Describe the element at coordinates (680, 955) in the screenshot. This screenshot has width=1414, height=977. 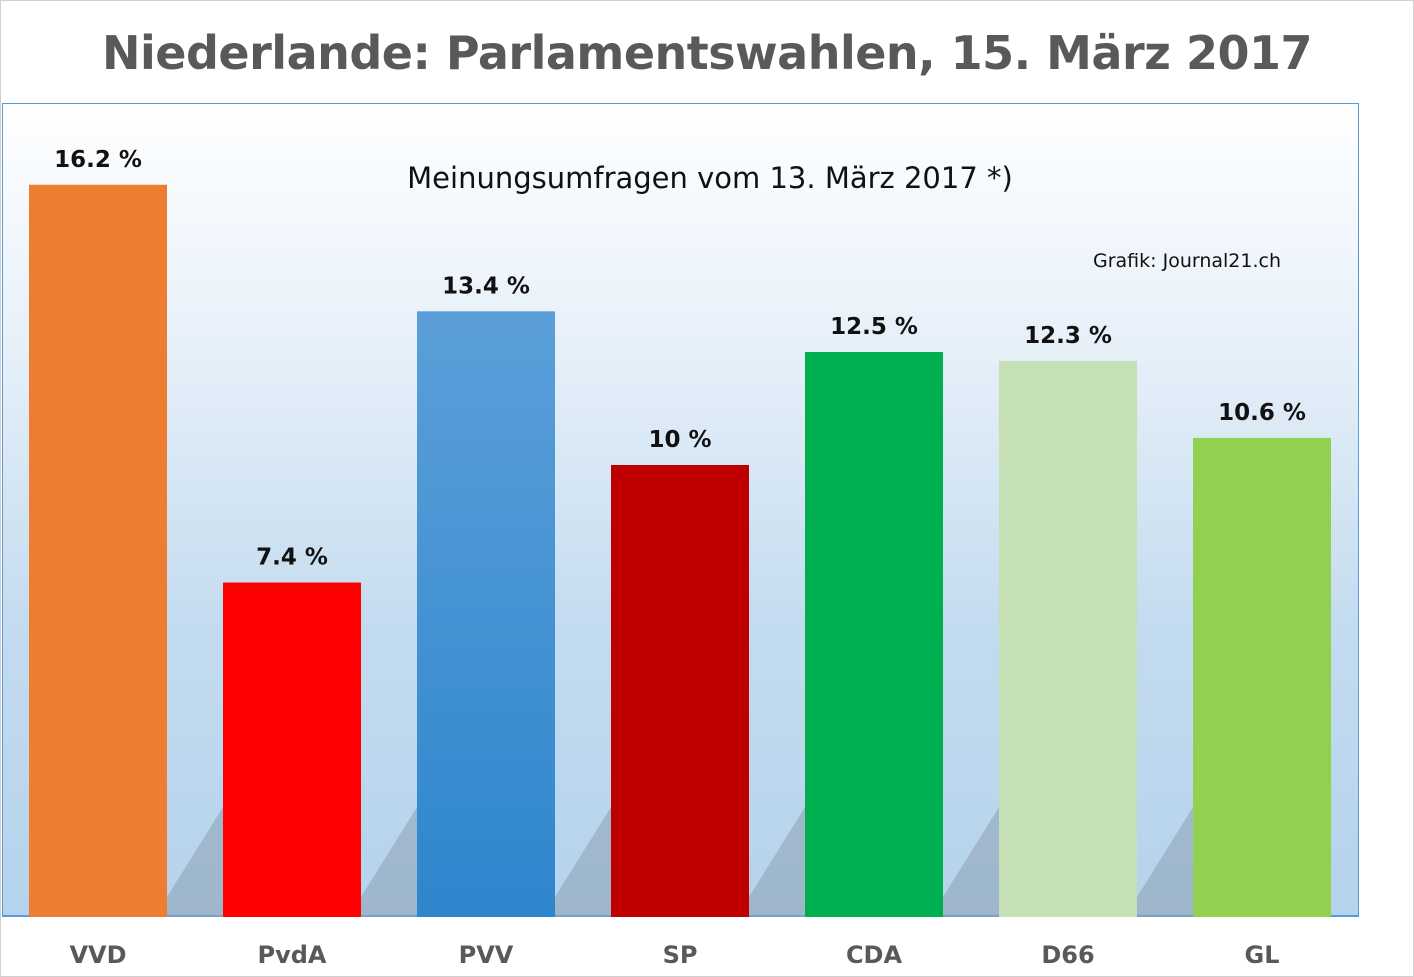
I see `category-label: SP` at that location.